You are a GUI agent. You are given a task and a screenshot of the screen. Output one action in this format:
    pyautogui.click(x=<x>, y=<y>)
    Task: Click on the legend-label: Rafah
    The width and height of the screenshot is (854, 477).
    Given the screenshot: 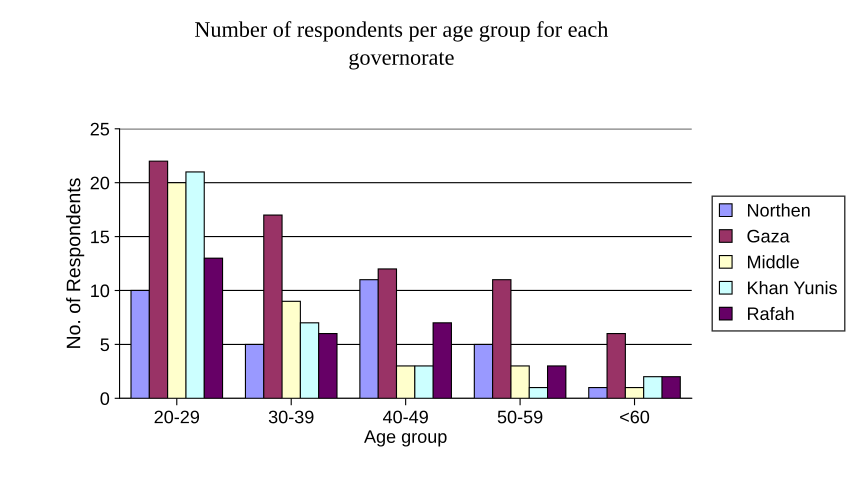 What is the action you would take?
    pyautogui.click(x=771, y=313)
    